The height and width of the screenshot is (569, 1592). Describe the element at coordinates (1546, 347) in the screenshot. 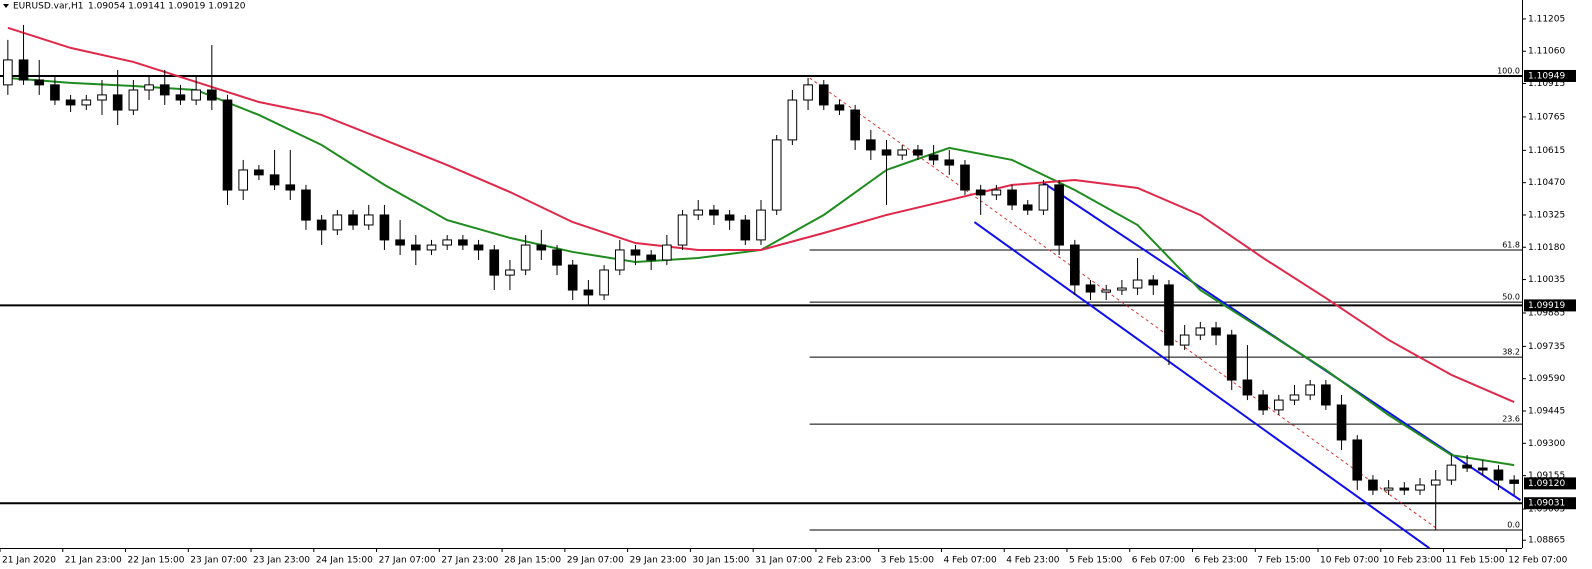

I see `y-tick-label: 1.09735` at that location.